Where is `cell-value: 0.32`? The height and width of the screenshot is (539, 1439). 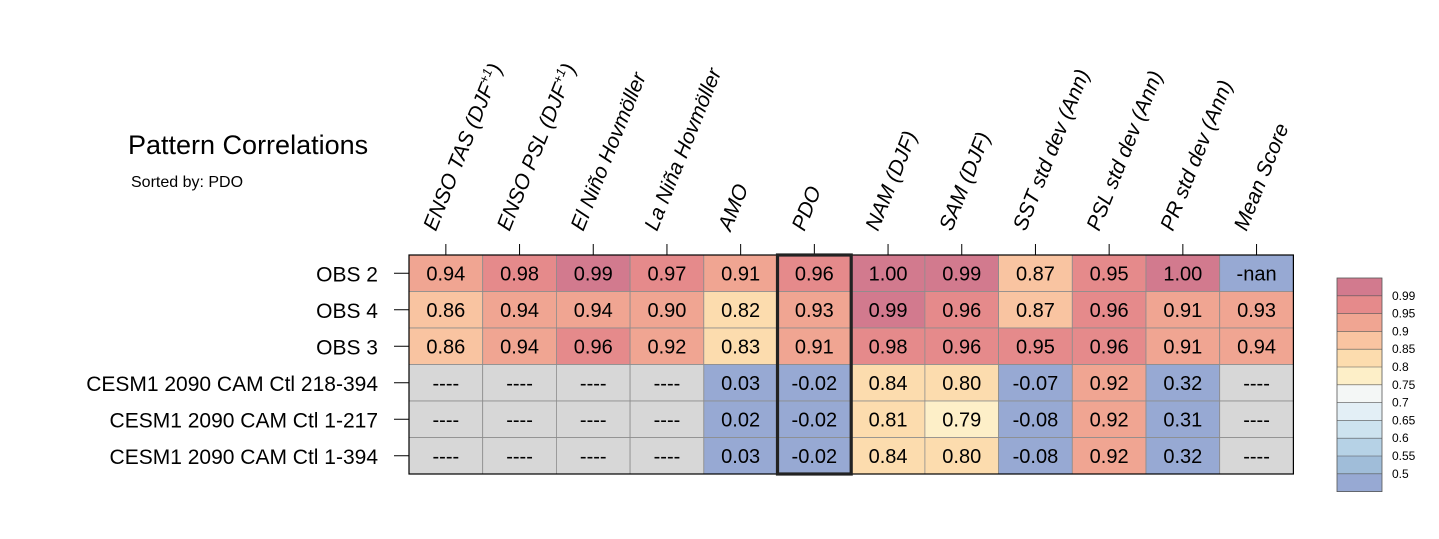
cell-value: 0.32 is located at coordinates (1182, 384).